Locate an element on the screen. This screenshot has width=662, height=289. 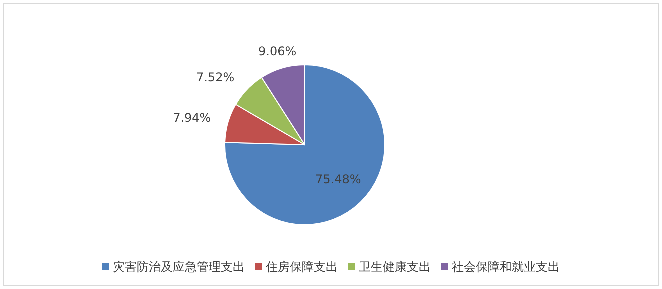
legend-label: 卫生健康支出 is located at coordinates (395, 267).